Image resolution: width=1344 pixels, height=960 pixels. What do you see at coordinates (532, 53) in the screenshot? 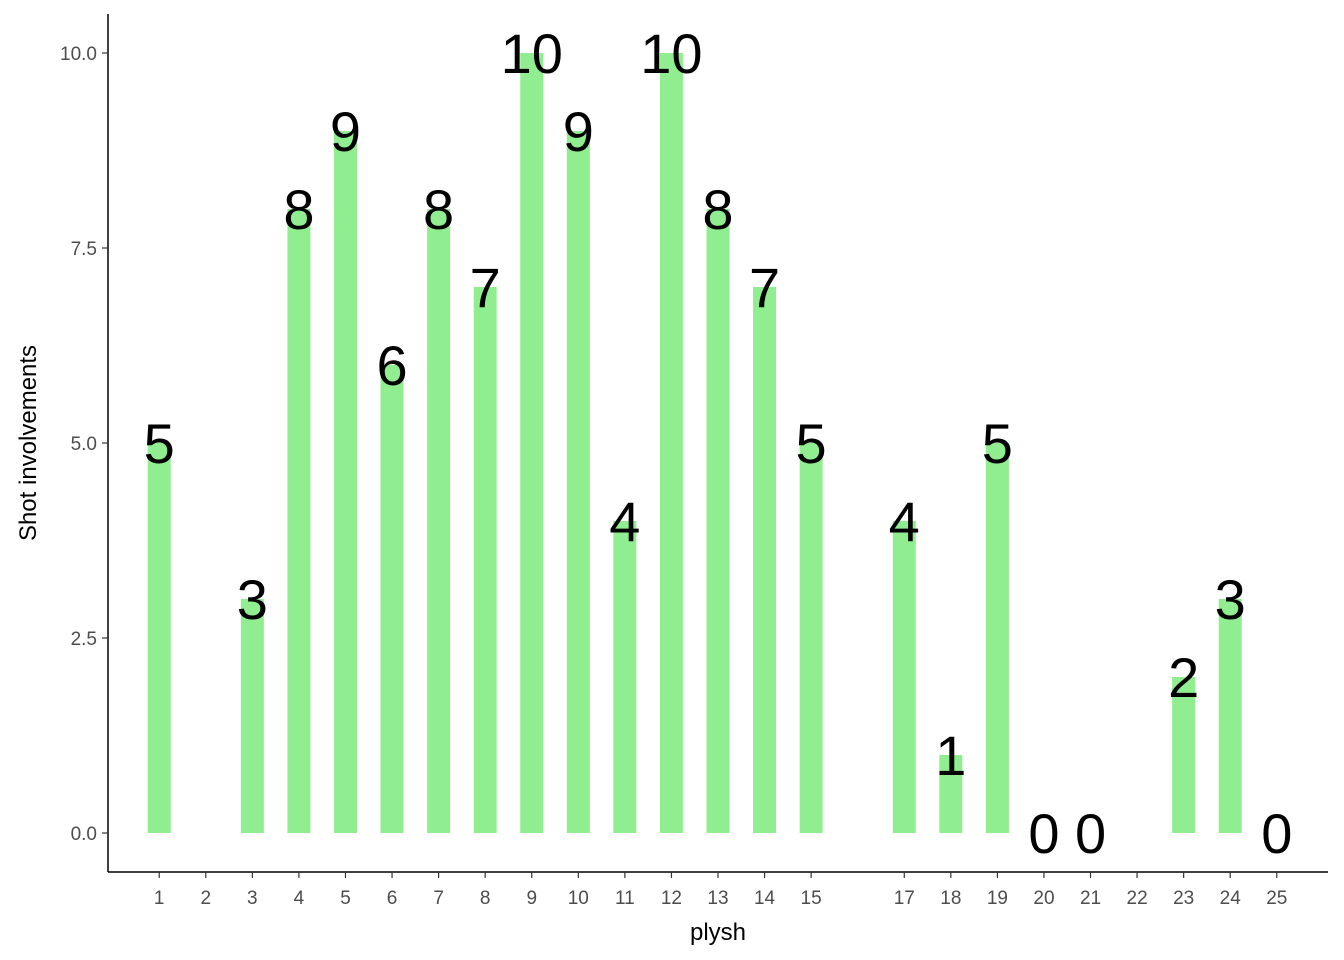
I see `data-label-9: 10` at bounding box center [532, 53].